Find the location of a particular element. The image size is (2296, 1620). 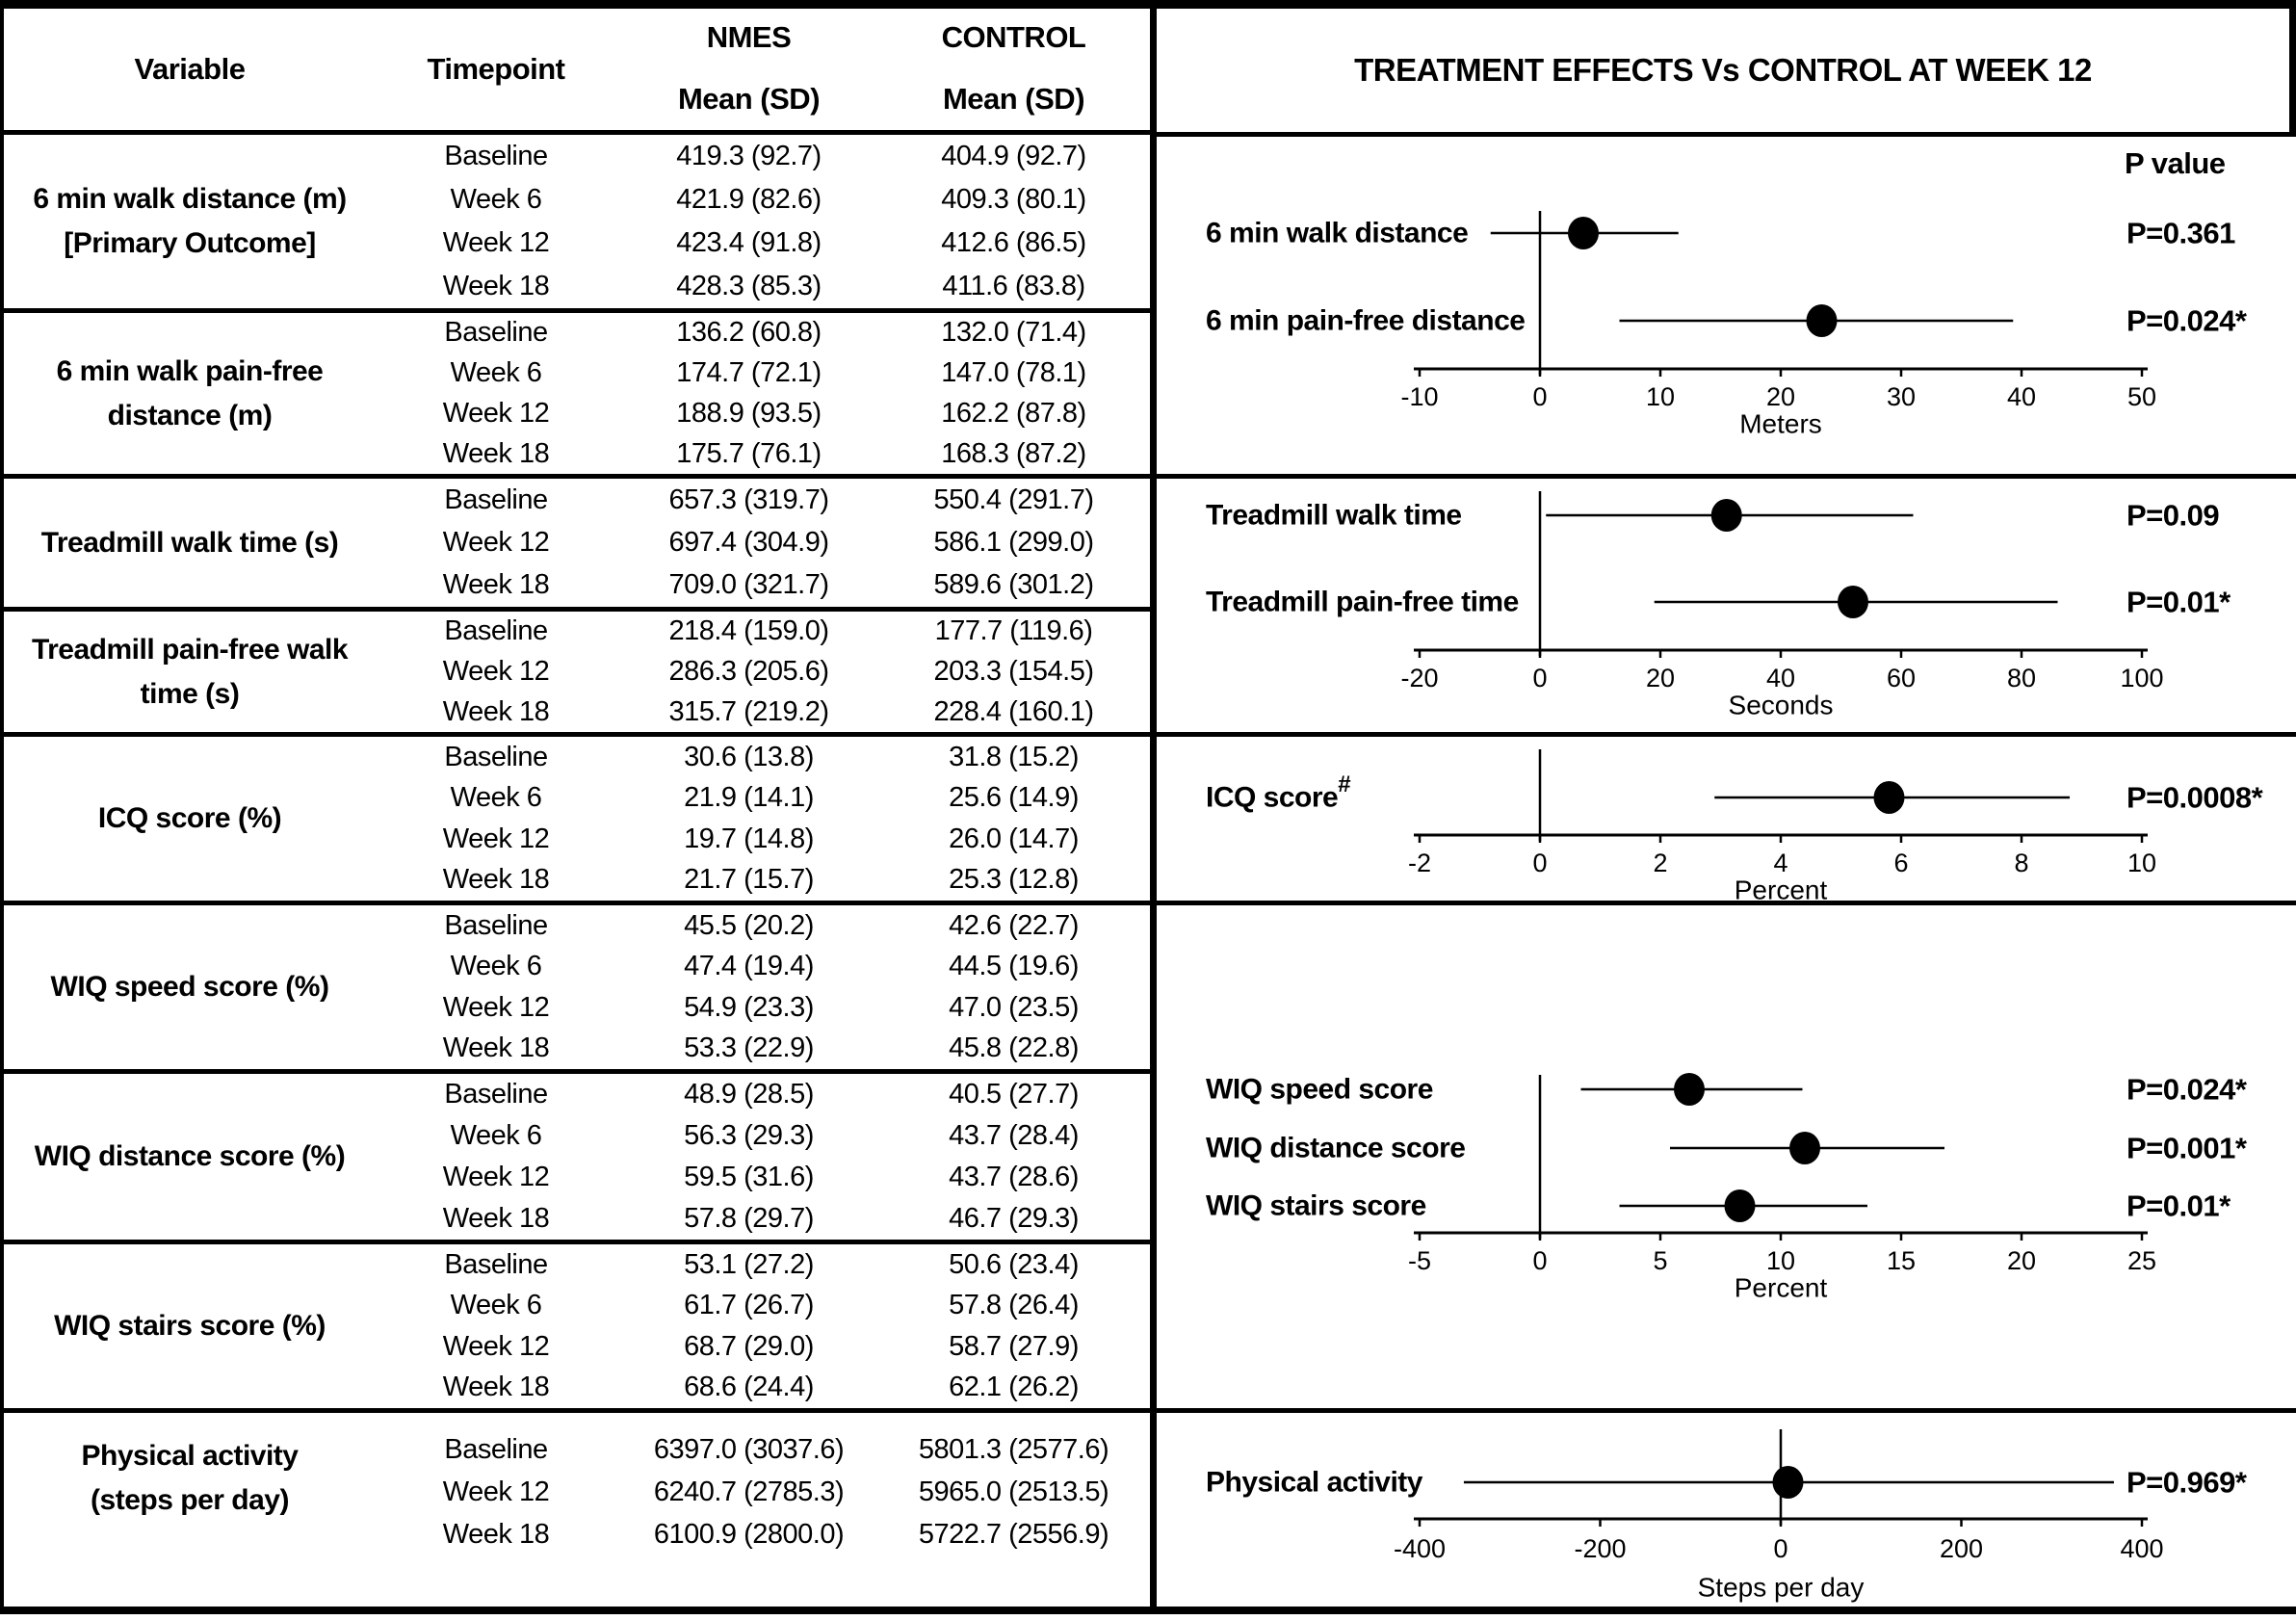

cell-nmes-mean-sd: 697.4 (304.9) is located at coordinates (748, 542).